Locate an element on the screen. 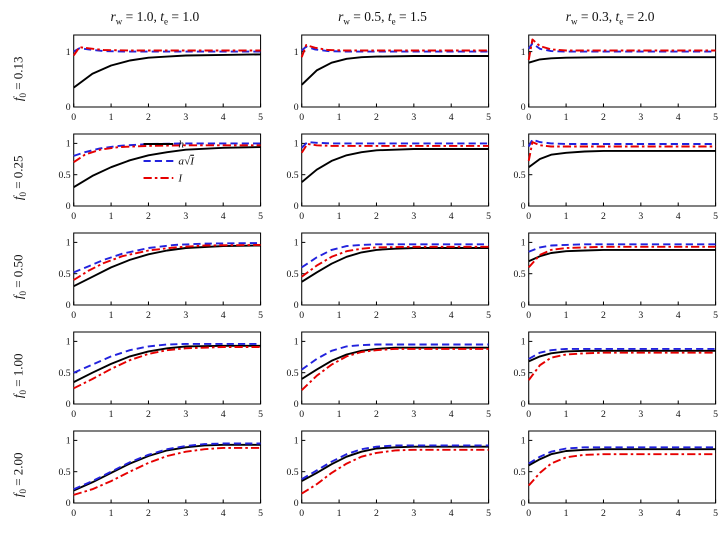  plot-cell-r1c2: 0 1 2 3 4 5 0 1 is located at coordinates (383, 78).